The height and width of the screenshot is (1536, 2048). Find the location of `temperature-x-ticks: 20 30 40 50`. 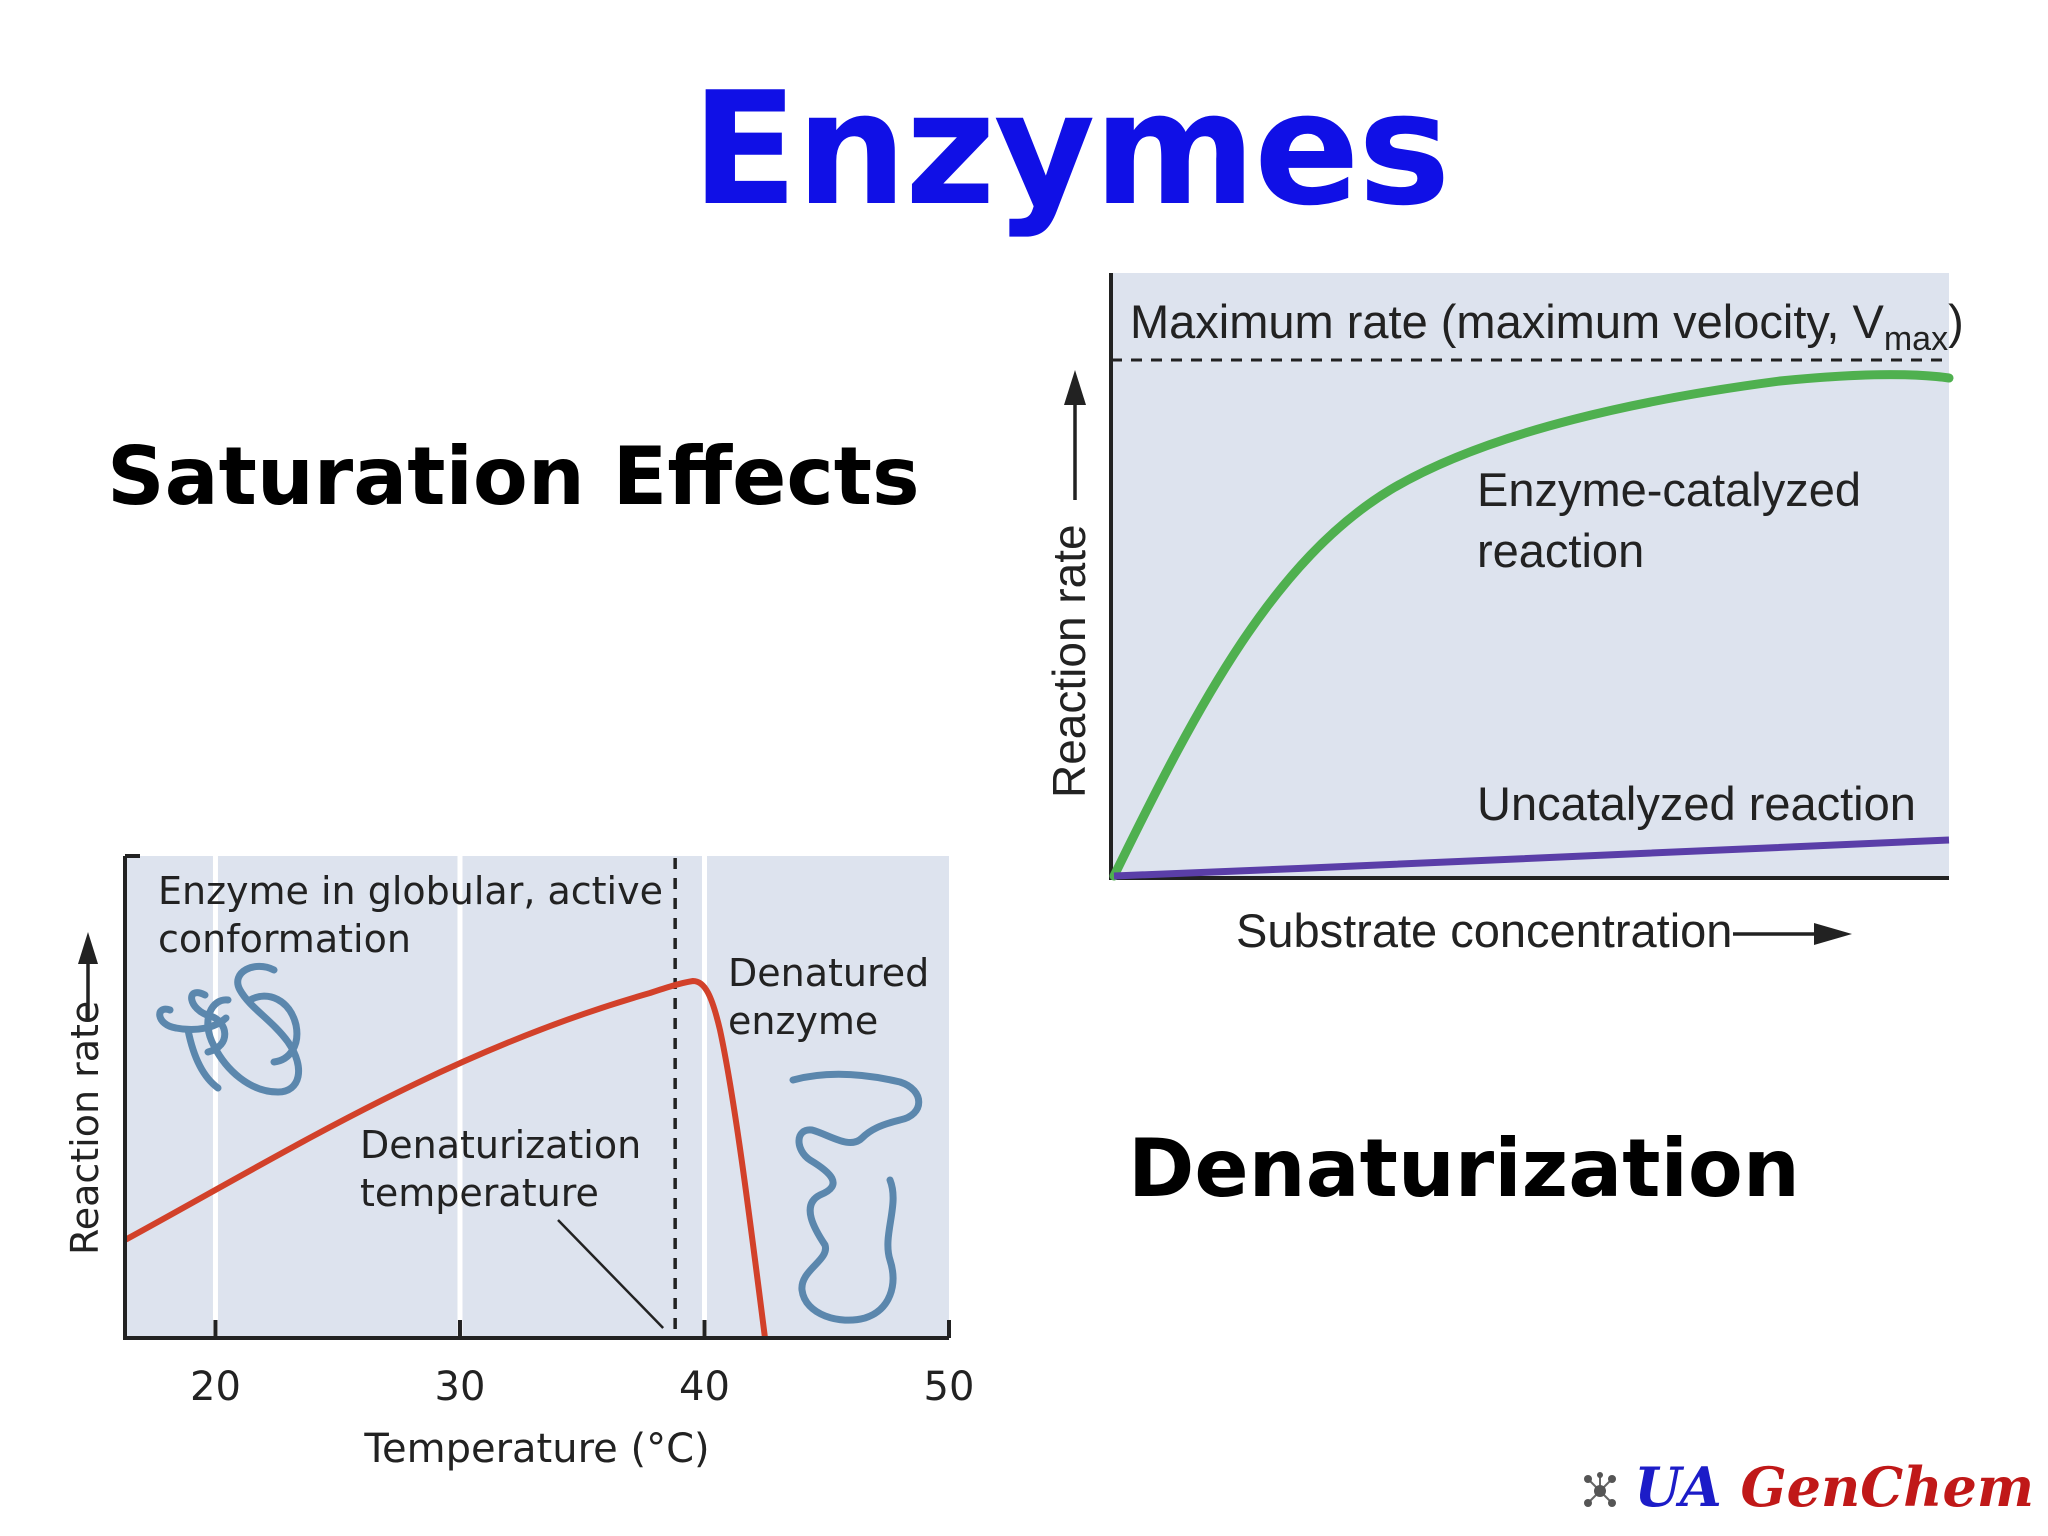

temperature-x-ticks: 20 30 40 50 is located at coordinates (582, 1365).